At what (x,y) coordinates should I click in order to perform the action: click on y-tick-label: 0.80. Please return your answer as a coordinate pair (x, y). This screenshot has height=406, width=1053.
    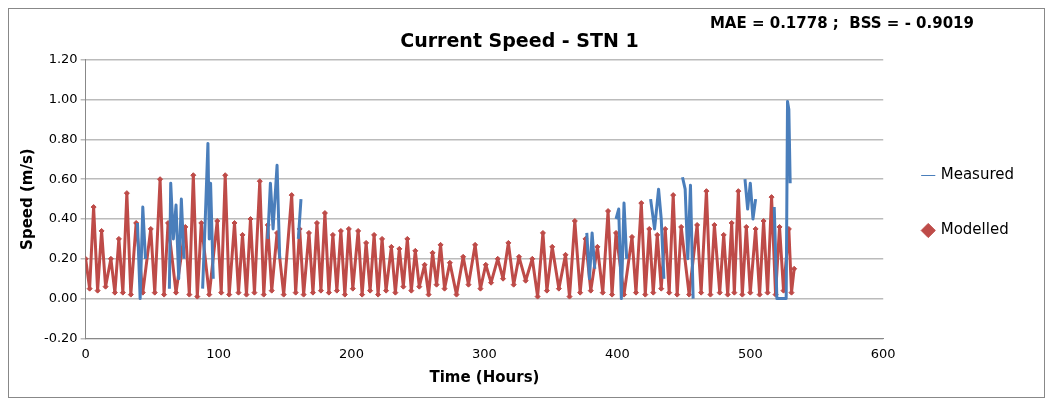
    Looking at the image, I should click on (63, 138).